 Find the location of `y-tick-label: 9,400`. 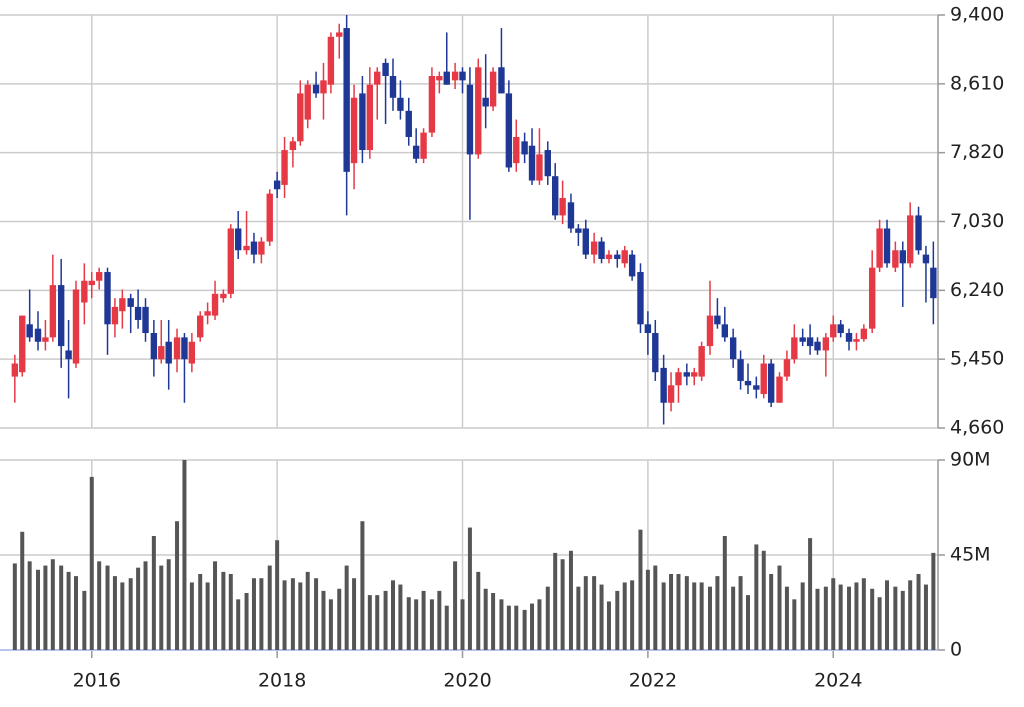

y-tick-label: 9,400 is located at coordinates (977, 15).